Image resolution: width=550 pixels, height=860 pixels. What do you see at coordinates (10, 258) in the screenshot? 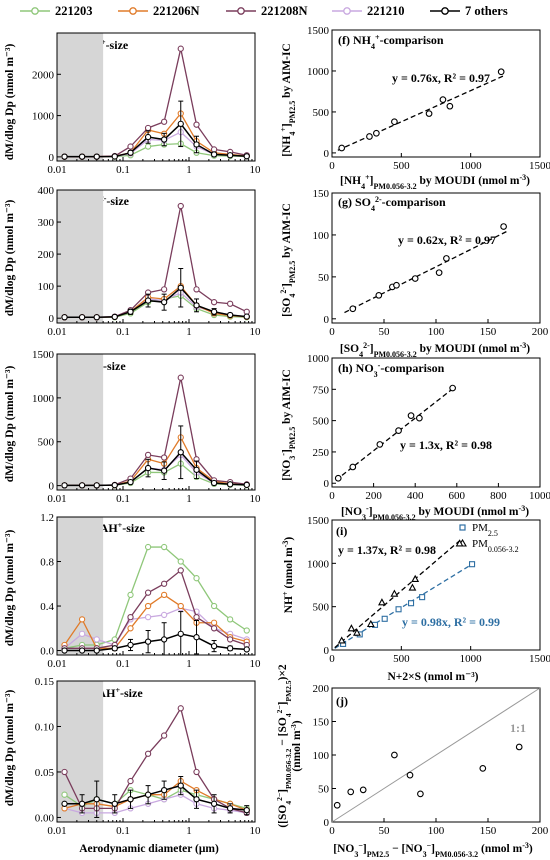
I see `ylabel-b: dM/dlog Dp (nmol m⁻³)` at bounding box center [10, 258].